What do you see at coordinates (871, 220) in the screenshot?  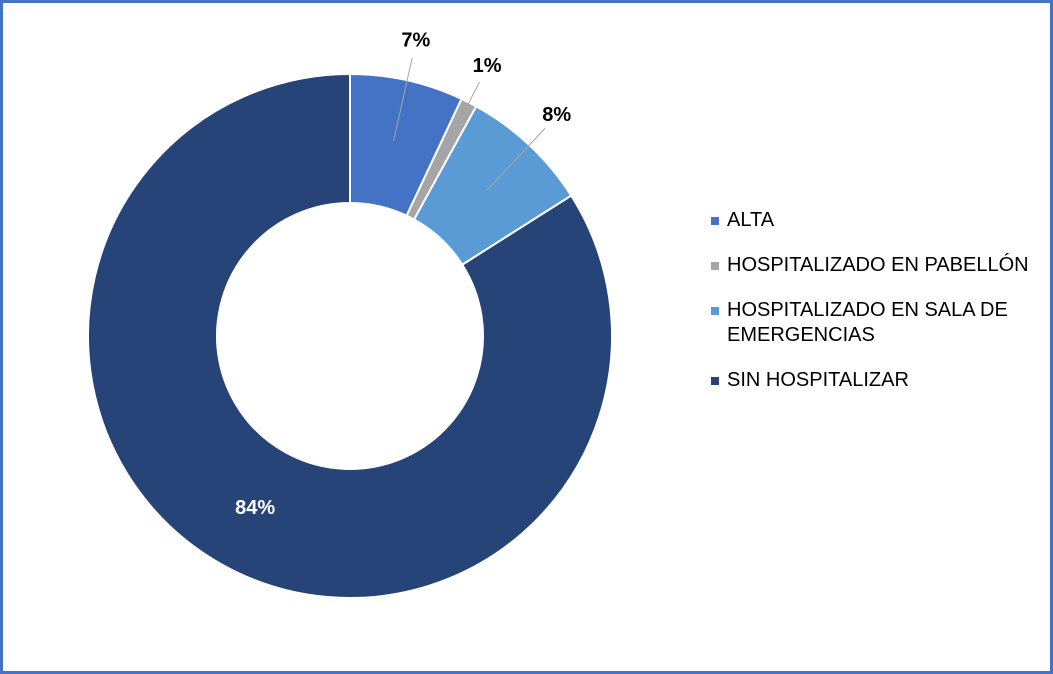 I see `legend-item: ALTA` at bounding box center [871, 220].